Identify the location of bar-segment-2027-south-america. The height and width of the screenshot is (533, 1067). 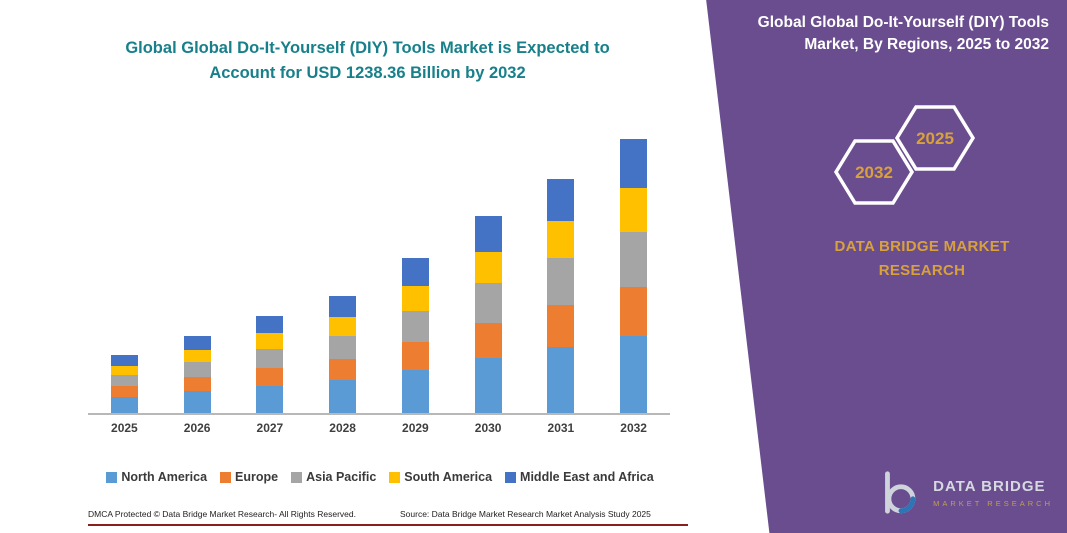
(270, 341).